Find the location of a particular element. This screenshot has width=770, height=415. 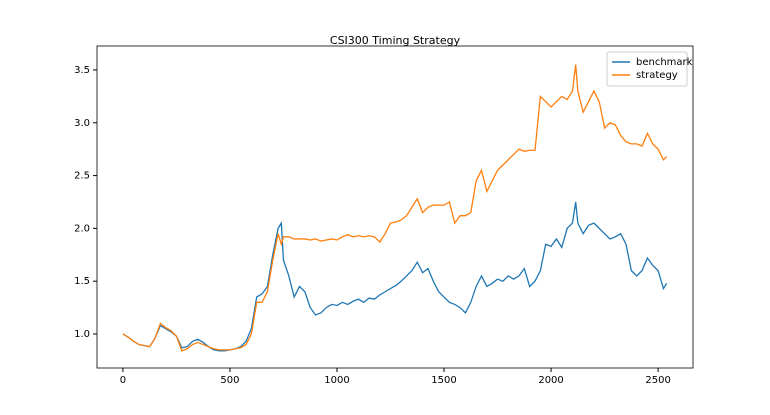

legend-box is located at coordinates (647, 69).